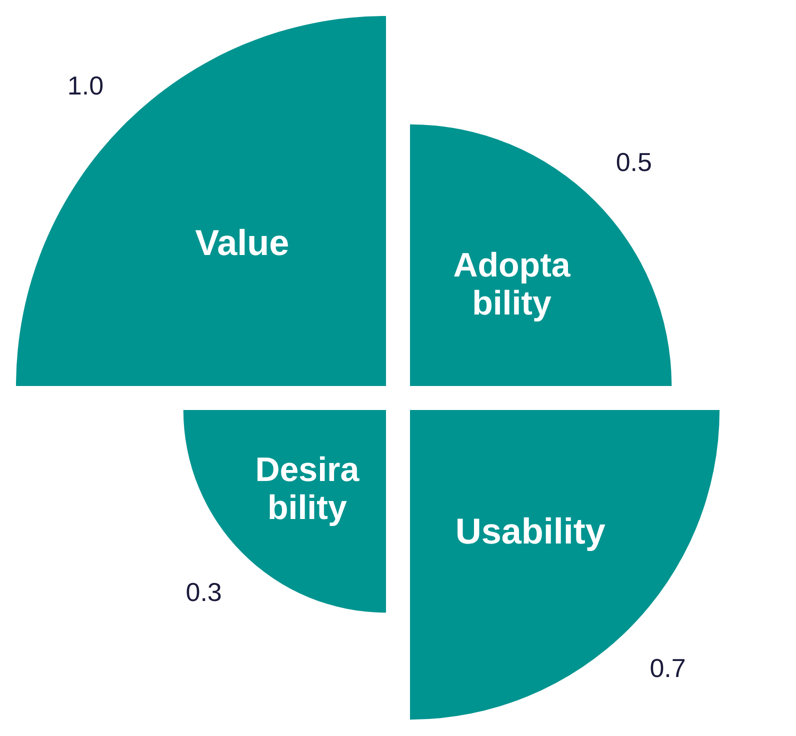 Image resolution: width=796 pixels, height=736 pixels. I want to click on category-label: Value, so click(242, 242).